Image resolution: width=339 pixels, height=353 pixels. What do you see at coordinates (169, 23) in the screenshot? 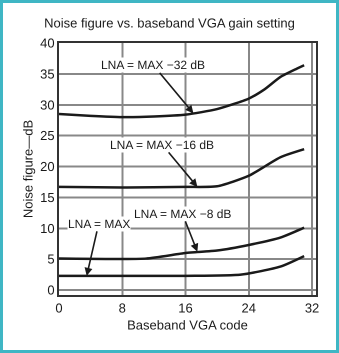
I see `chart-title: Noise figure vs. baseband VGA gain setting` at bounding box center [169, 23].